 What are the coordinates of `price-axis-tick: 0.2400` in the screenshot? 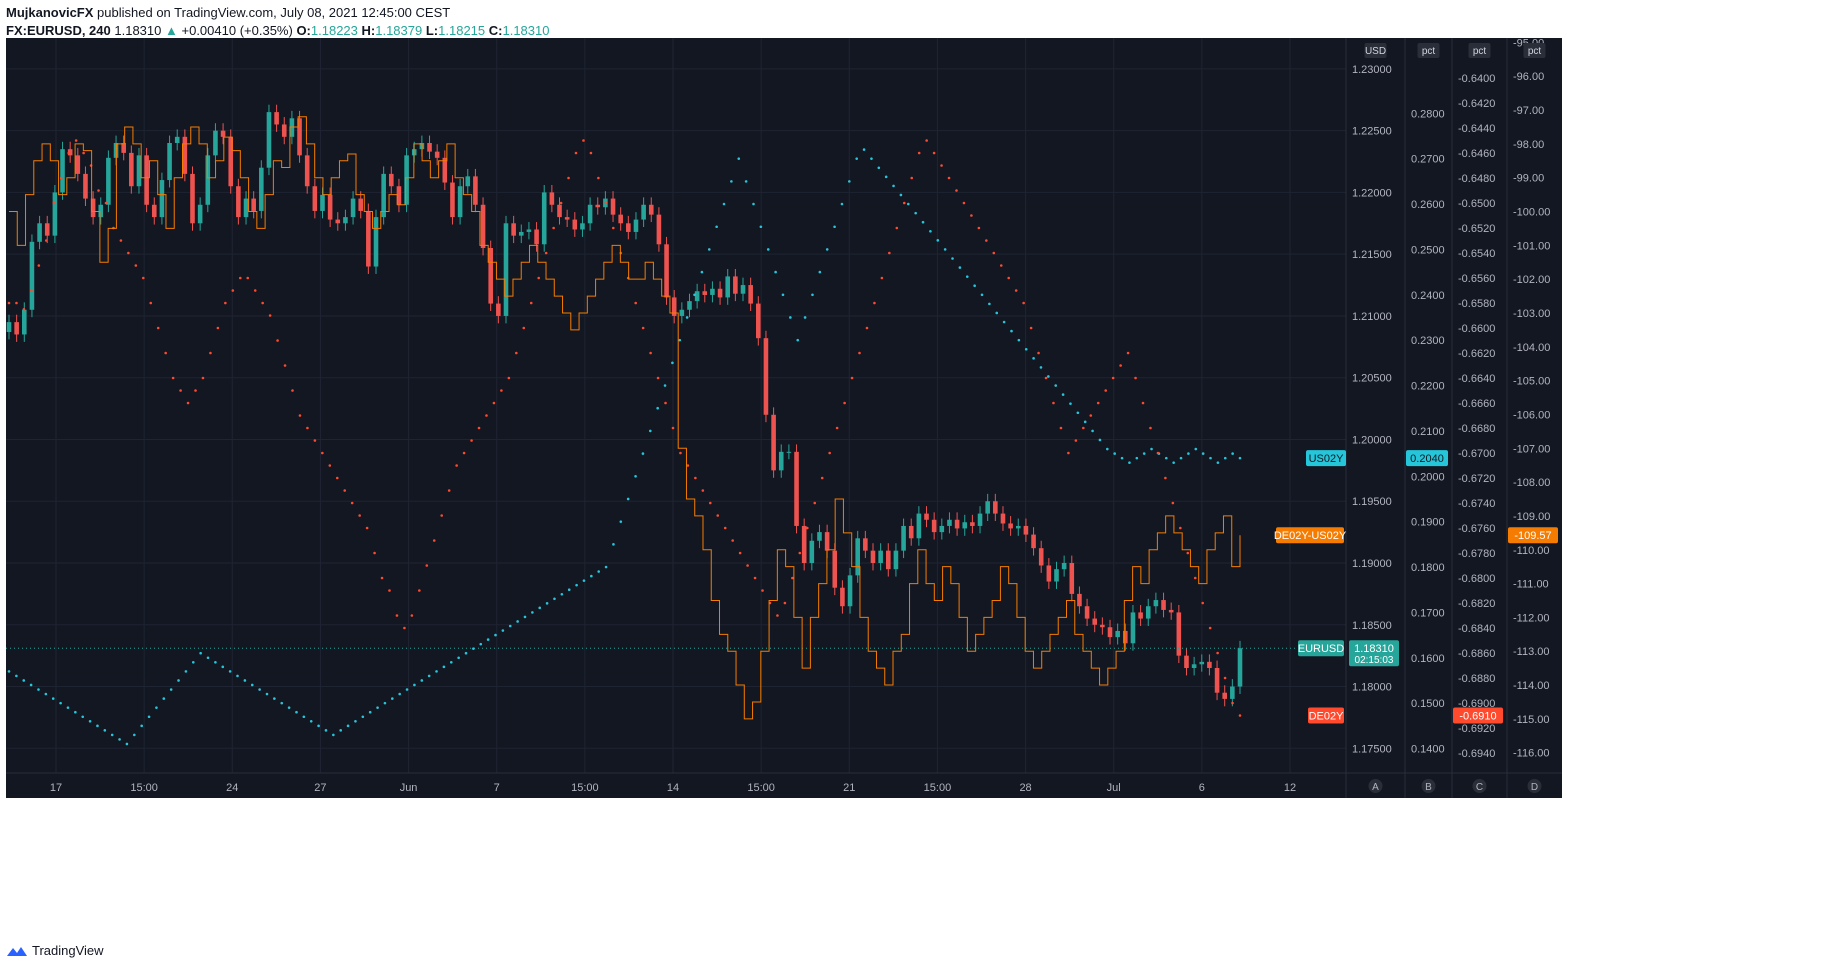 It's located at (1428, 296).